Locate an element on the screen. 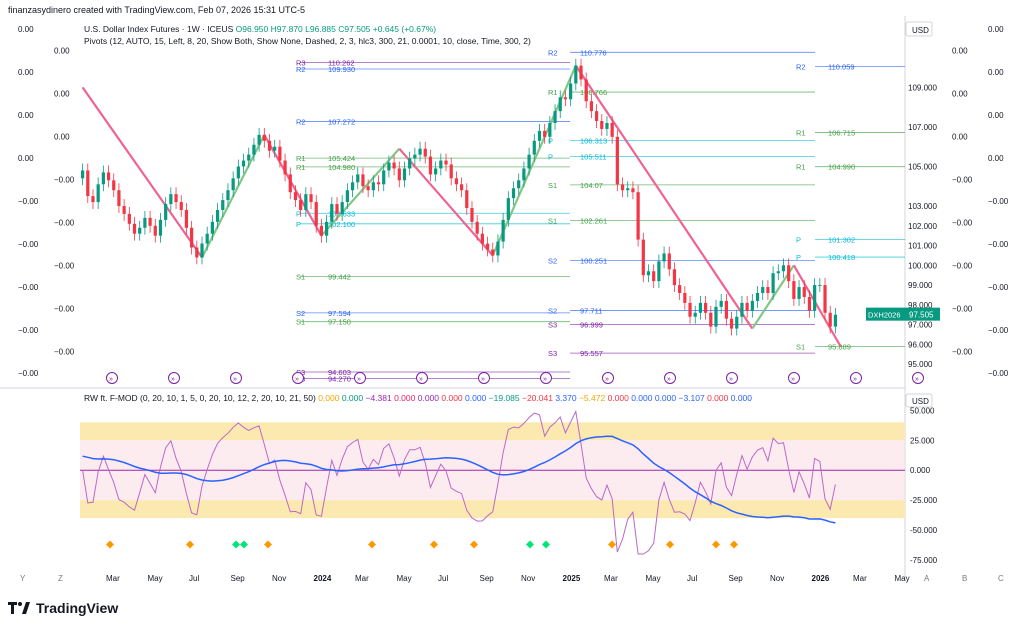 The height and width of the screenshot is (630, 1024). corner-a: A is located at coordinates (927, 578).